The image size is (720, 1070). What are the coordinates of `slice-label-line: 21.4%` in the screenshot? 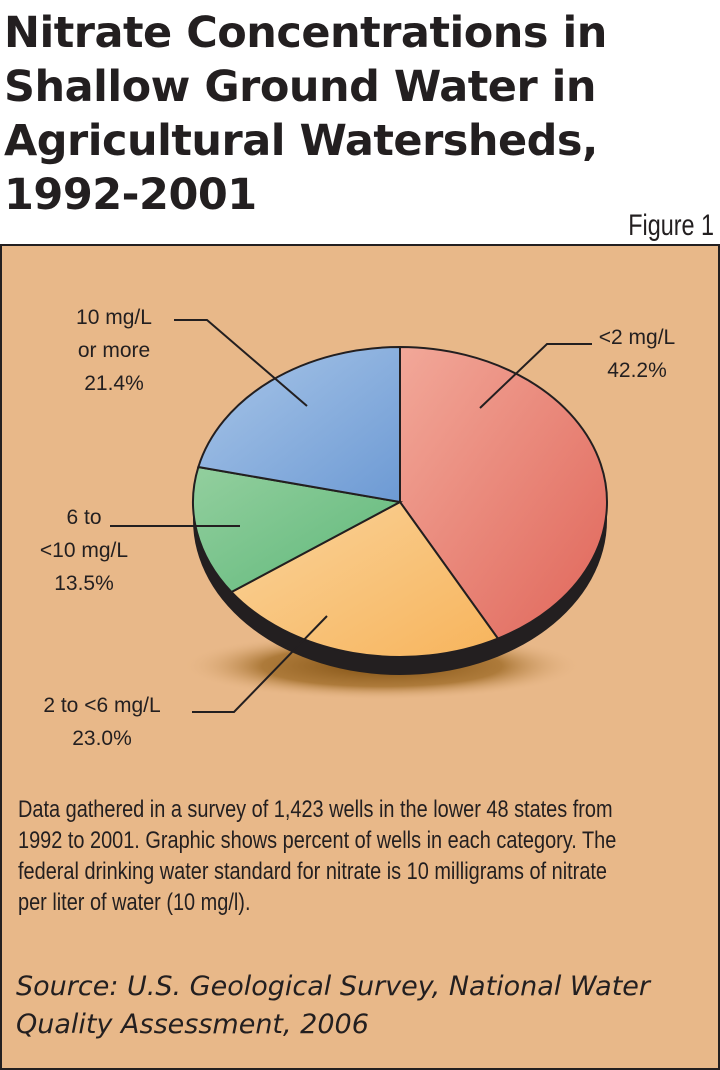 It's located at (114, 383).